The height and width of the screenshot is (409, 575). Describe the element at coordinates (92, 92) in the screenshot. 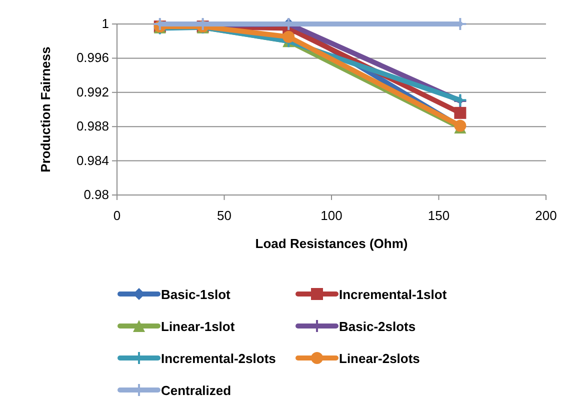

I see `y-tick-label: 0.992` at that location.